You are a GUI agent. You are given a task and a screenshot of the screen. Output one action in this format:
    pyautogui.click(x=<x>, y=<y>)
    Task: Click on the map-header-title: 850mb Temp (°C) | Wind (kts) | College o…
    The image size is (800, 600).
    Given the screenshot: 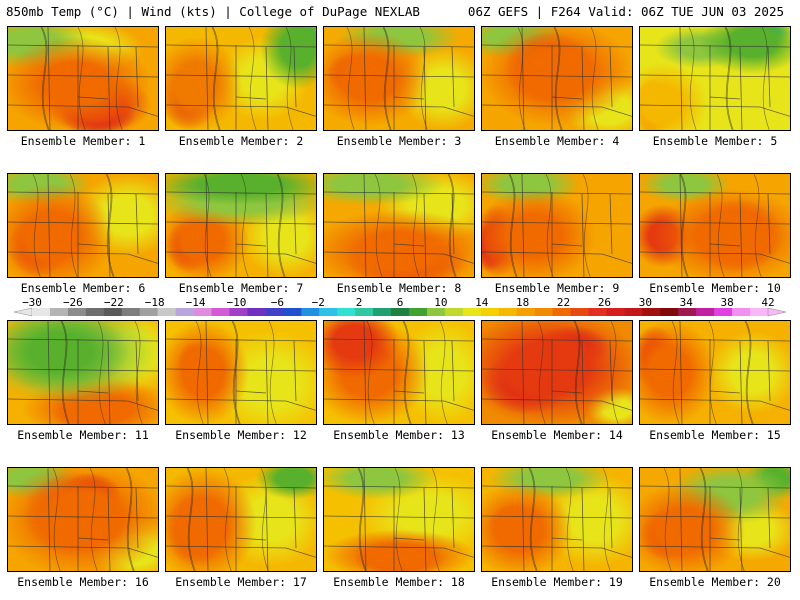 What is the action you would take?
    pyautogui.click(x=213, y=11)
    